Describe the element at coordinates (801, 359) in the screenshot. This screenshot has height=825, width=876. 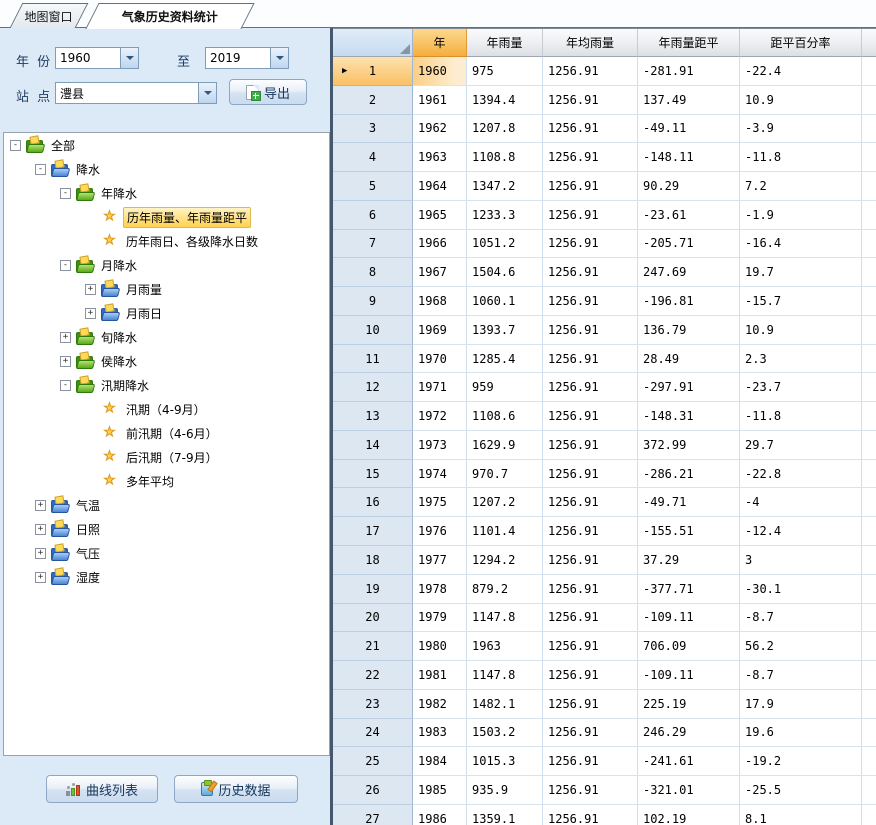
I see `table-cell: 2.3` at that location.